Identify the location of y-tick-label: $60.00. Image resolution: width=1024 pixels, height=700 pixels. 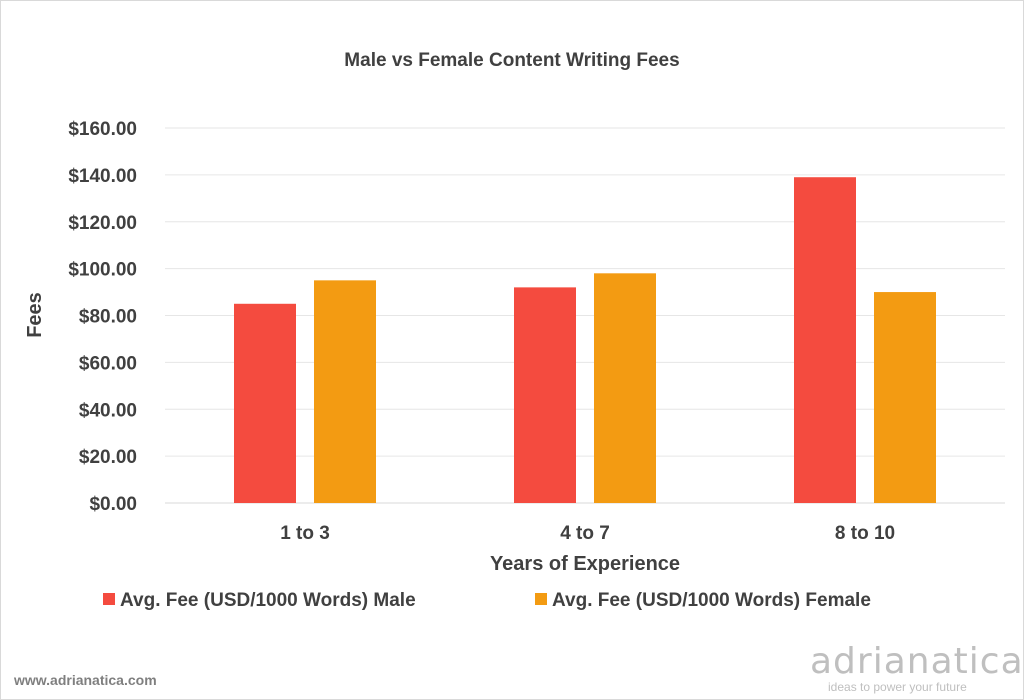
(108, 363).